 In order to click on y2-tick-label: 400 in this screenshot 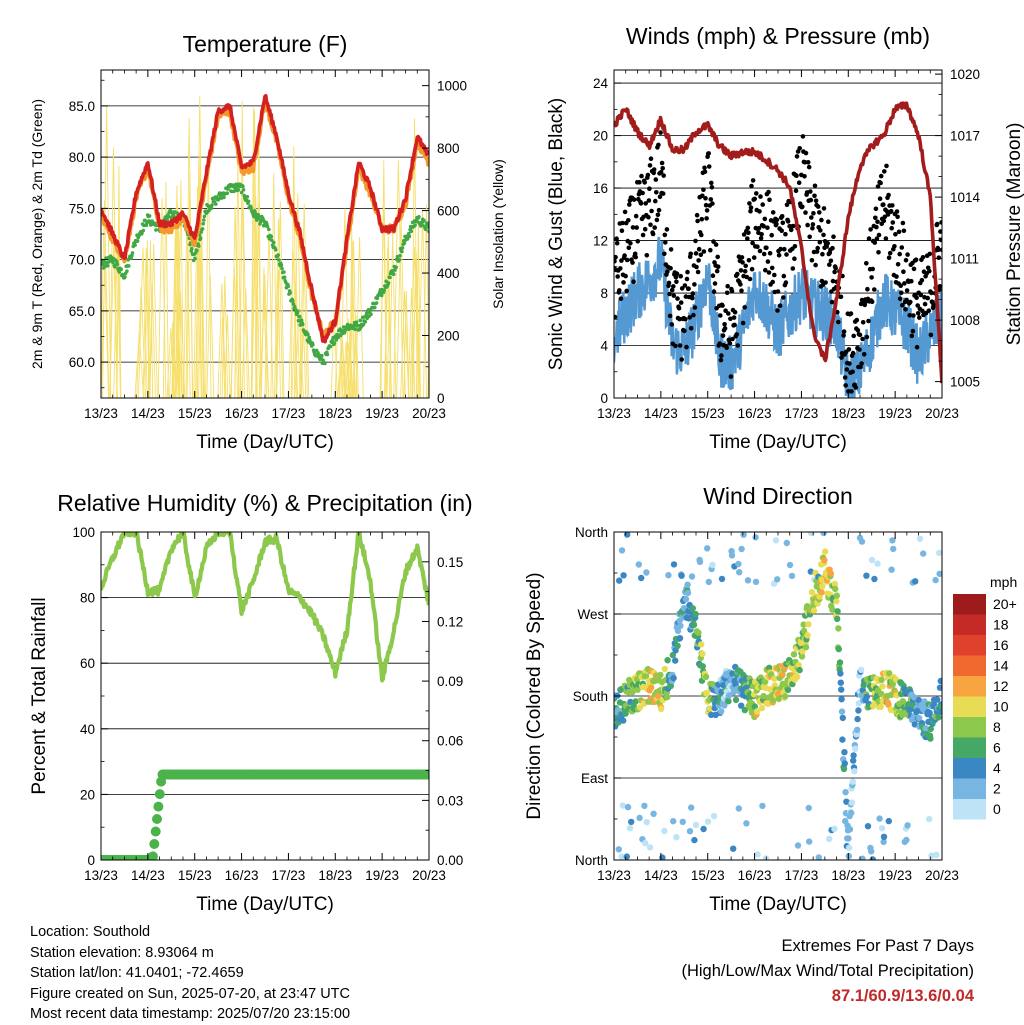, I will do `click(448, 273)`.